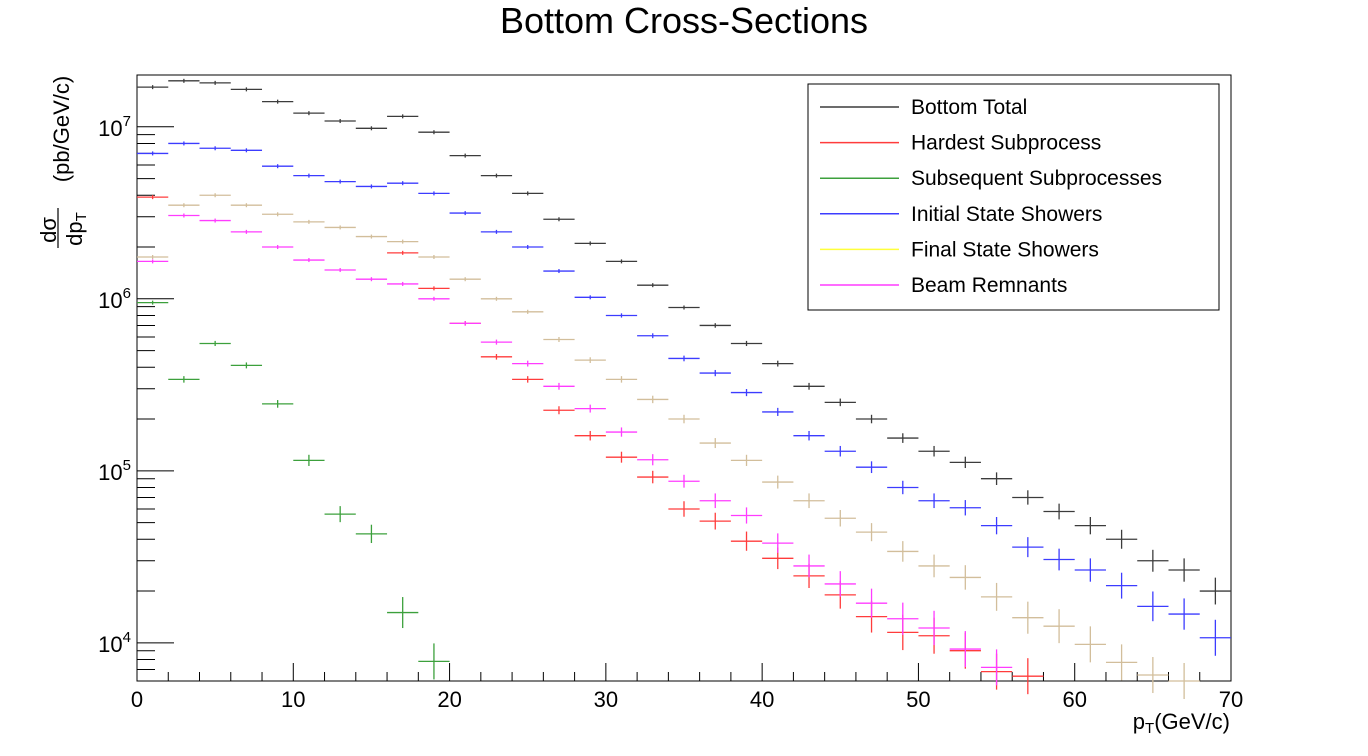 This screenshot has height=756, width=1368. I want to click on chart-title: Bottom Cross-Sections, so click(684, 20).